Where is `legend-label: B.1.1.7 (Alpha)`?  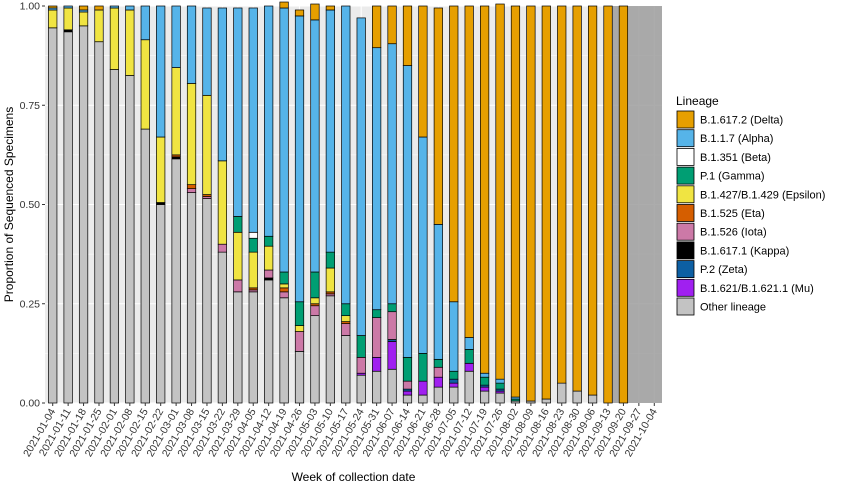 legend-label: B.1.1.7 (Alpha) is located at coordinates (736, 139).